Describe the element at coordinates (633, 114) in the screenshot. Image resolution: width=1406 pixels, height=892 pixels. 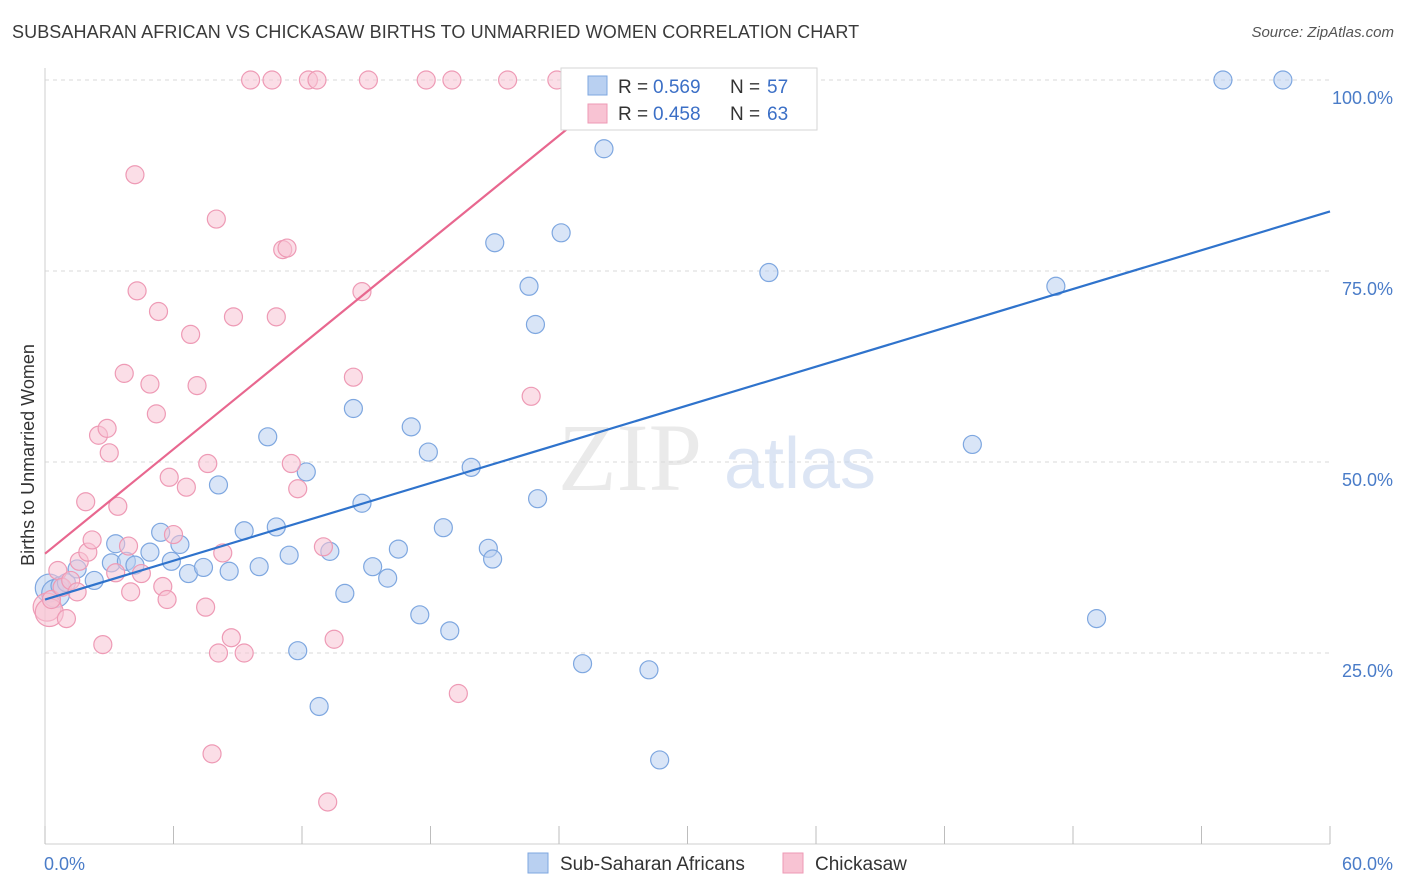
I see `legend-r-label-2: R =` at that location.